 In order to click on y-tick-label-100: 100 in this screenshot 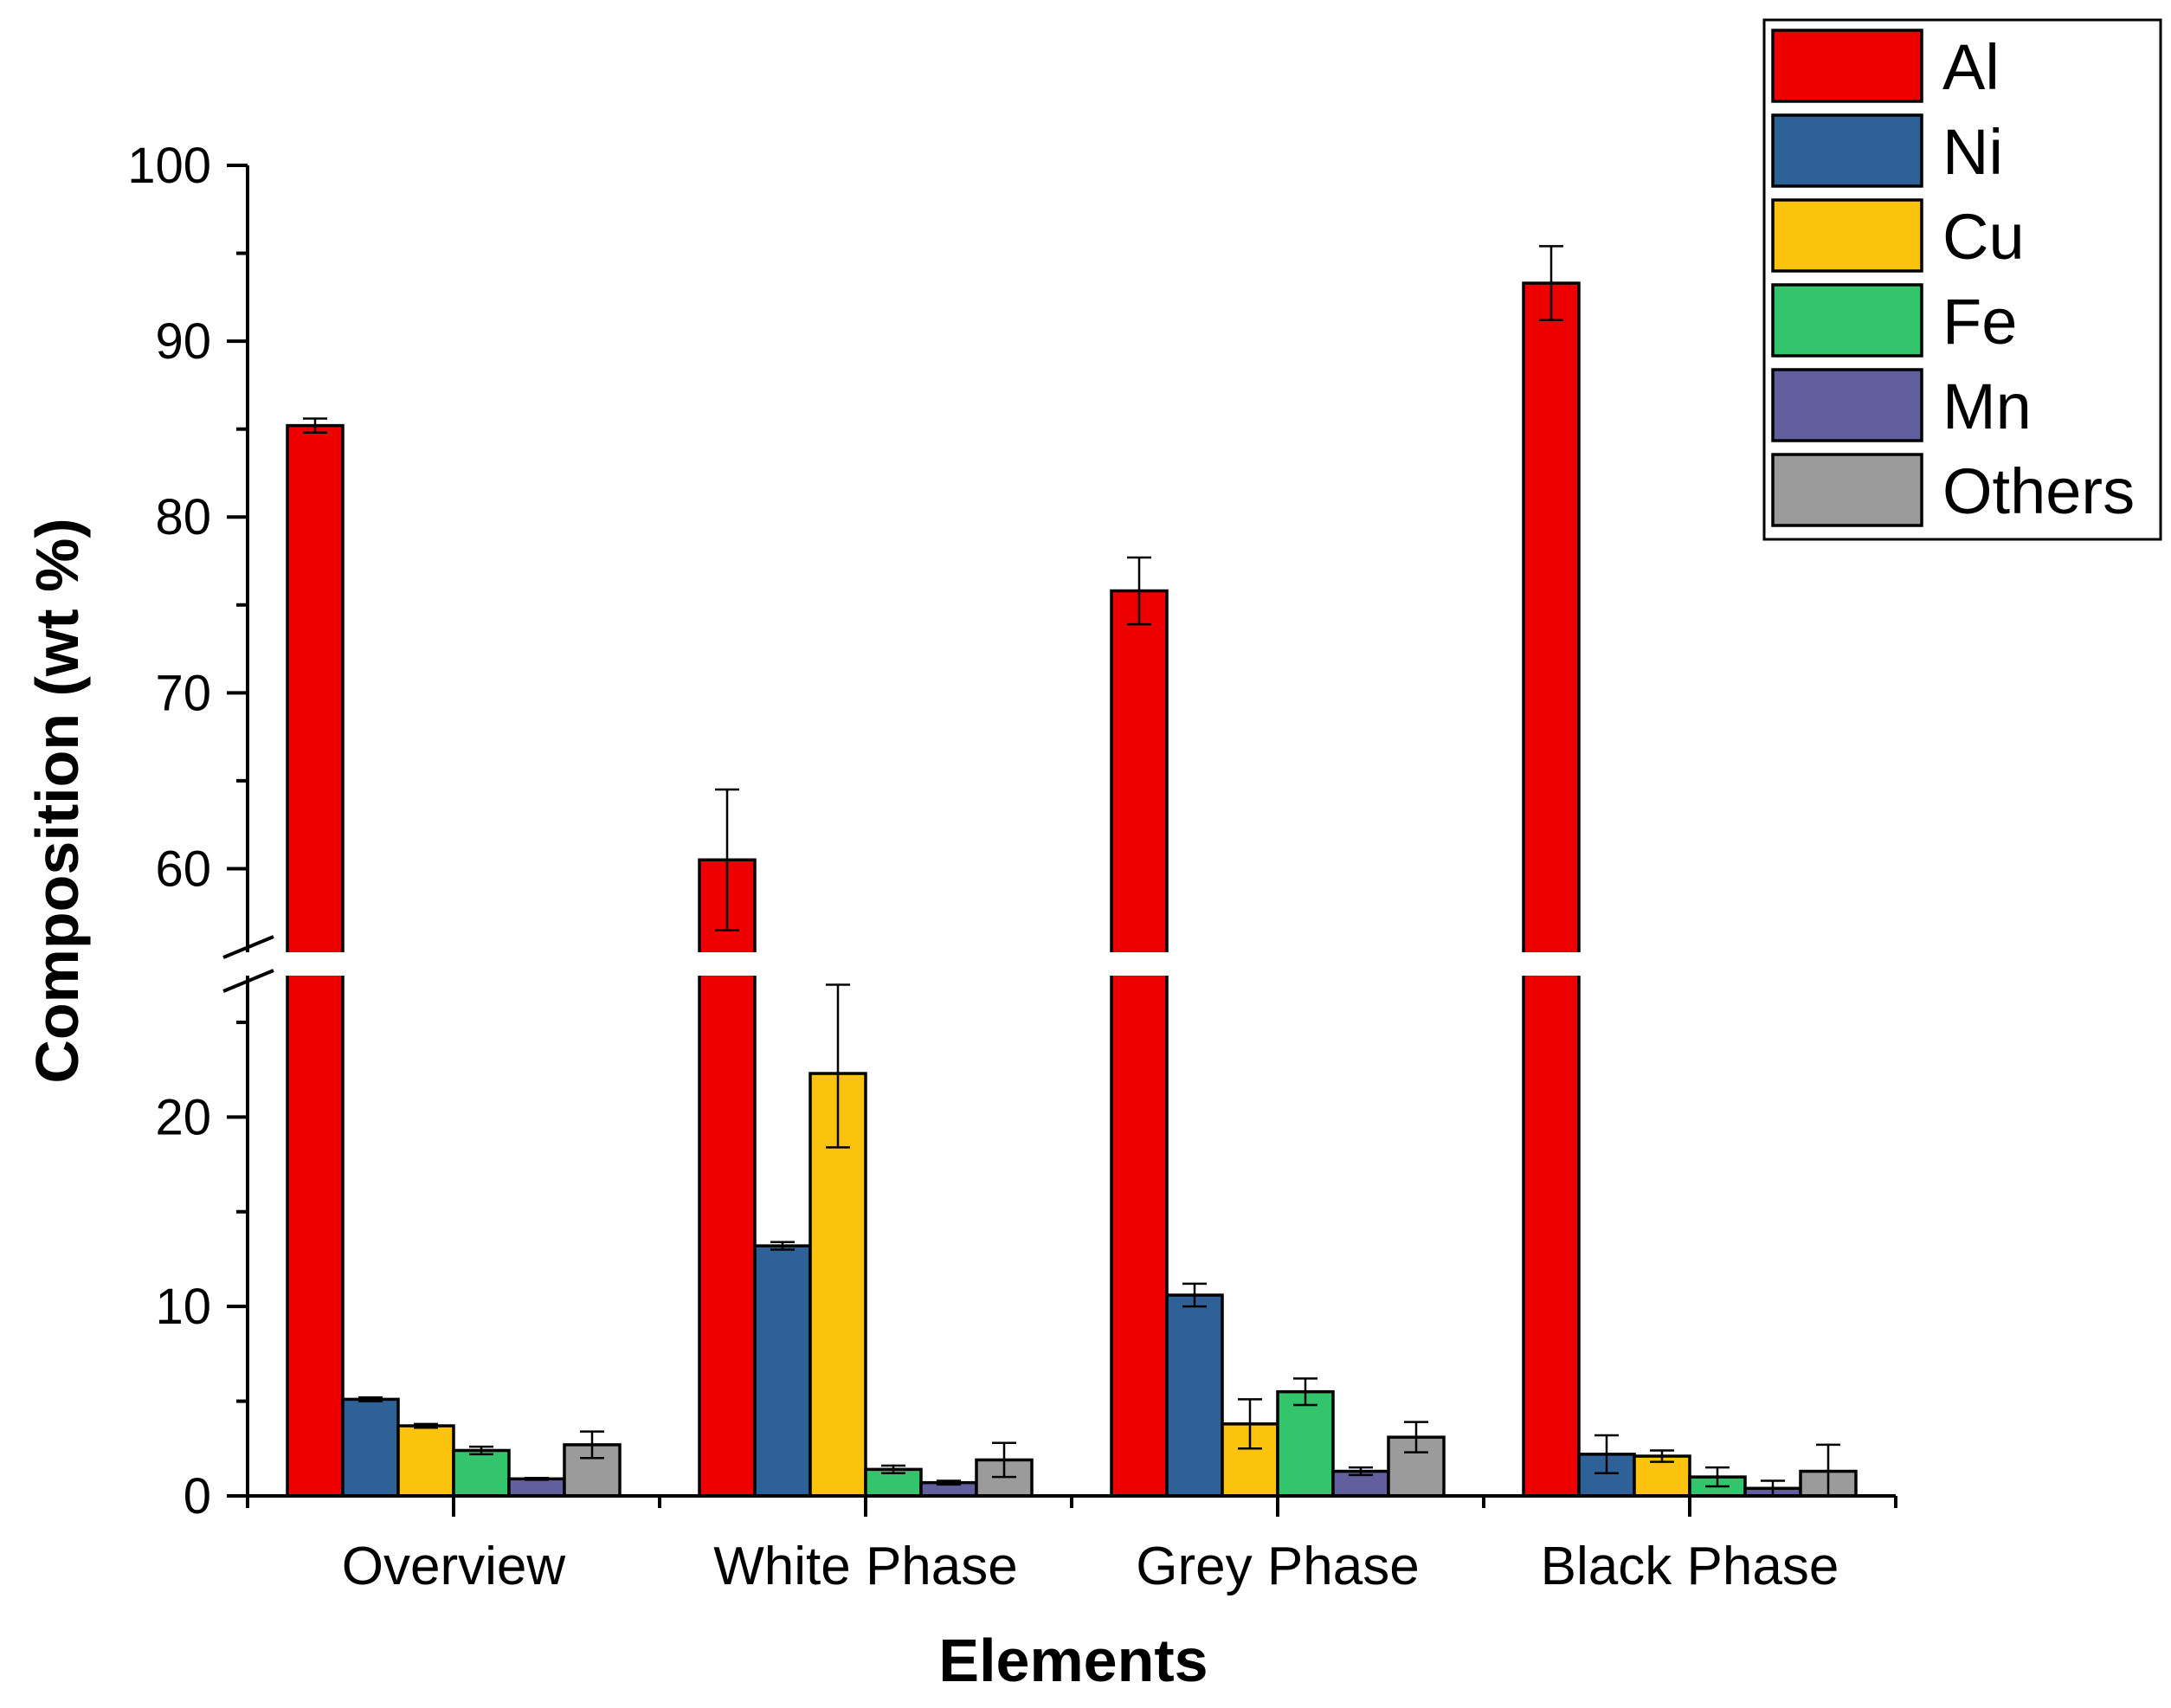, I will do `click(169, 166)`.